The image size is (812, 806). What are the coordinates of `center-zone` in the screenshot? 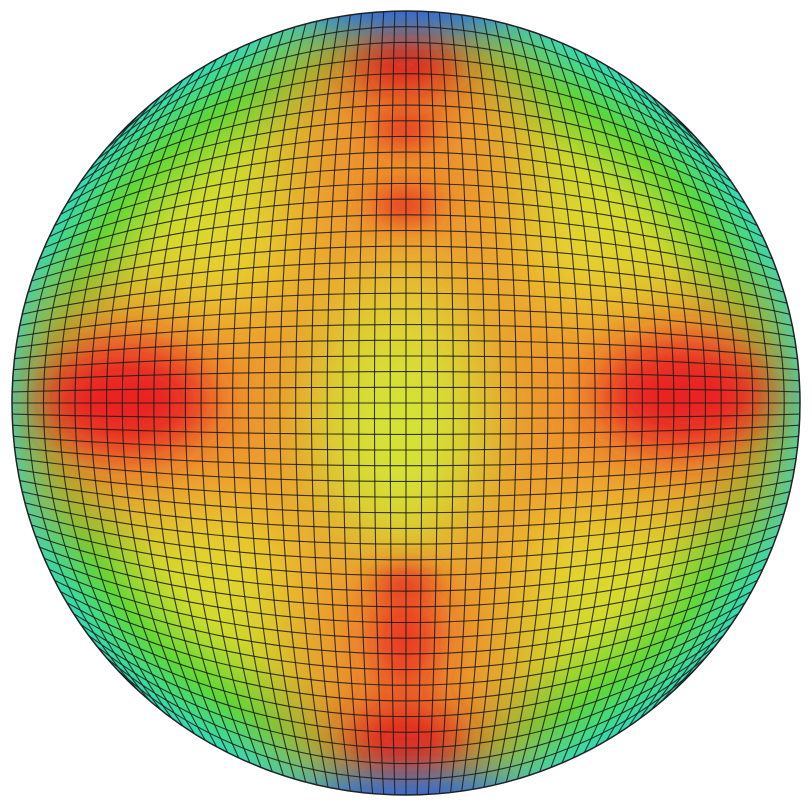 It's located at (400, 407).